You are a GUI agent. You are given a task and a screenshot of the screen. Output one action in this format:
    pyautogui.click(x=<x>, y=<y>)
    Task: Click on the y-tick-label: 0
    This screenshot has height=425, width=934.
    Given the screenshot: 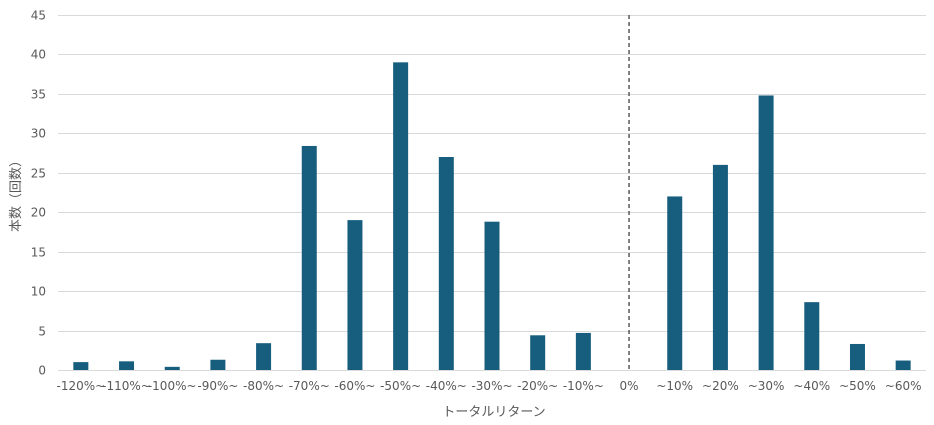 What is the action you would take?
    pyautogui.click(x=42, y=371)
    